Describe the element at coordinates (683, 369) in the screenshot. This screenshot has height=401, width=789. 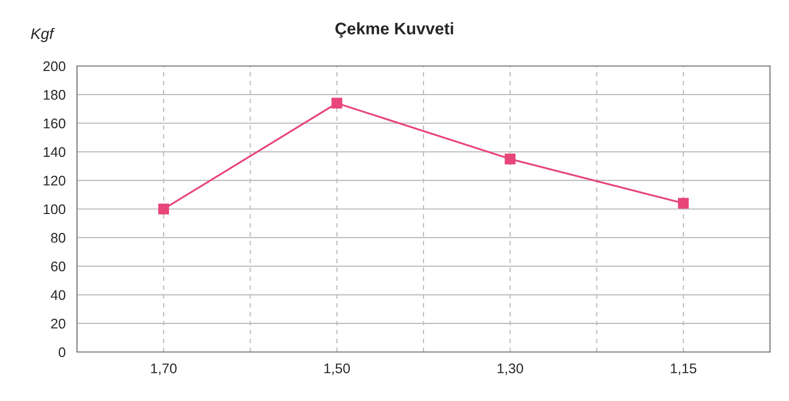
I see `x-tick-label: 1,15` at that location.